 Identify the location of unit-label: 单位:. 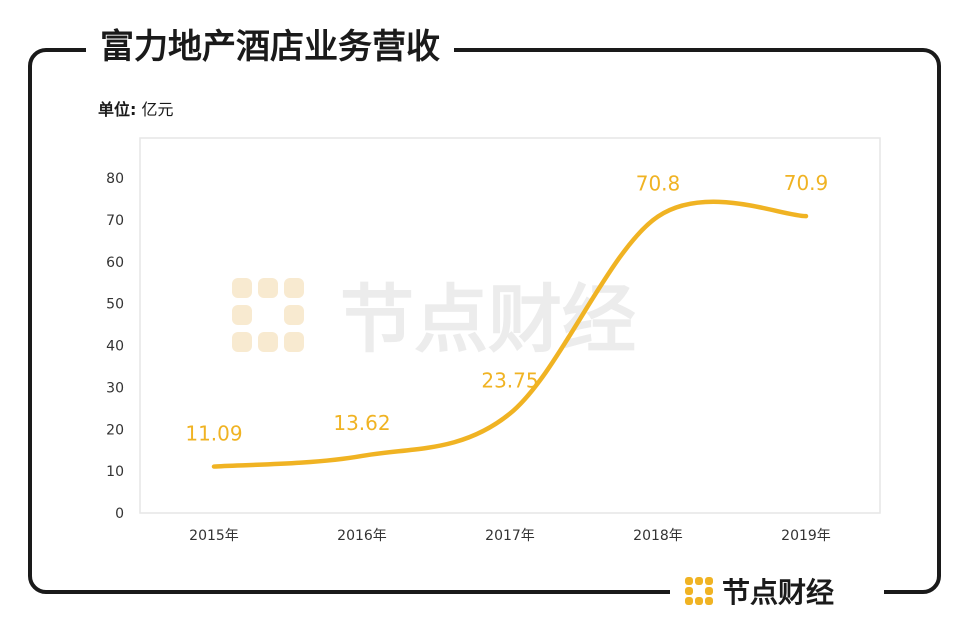
(117, 109).